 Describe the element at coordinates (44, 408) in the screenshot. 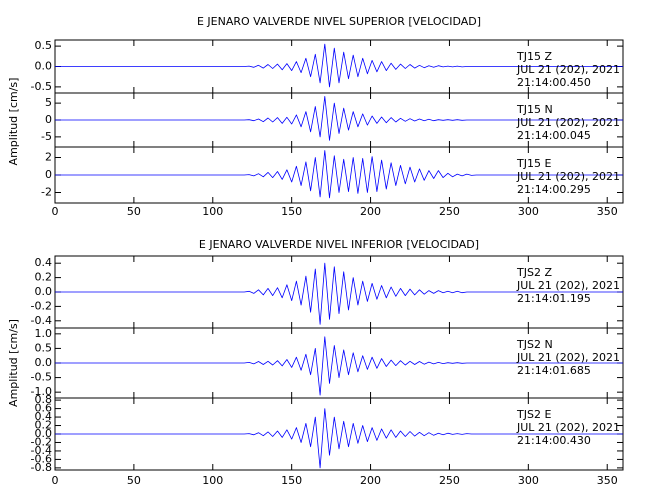

I see `y-tick-label: 0.6` at that location.